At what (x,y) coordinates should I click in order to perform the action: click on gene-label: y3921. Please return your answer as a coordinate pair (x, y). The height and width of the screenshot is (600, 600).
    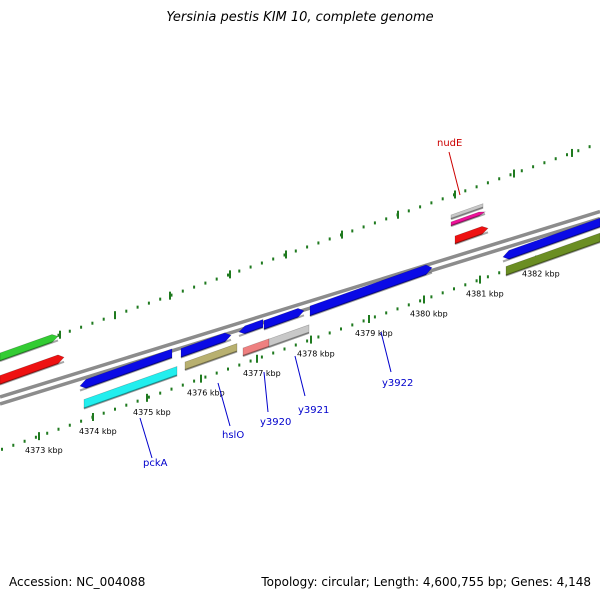
    Looking at the image, I should click on (313, 410).